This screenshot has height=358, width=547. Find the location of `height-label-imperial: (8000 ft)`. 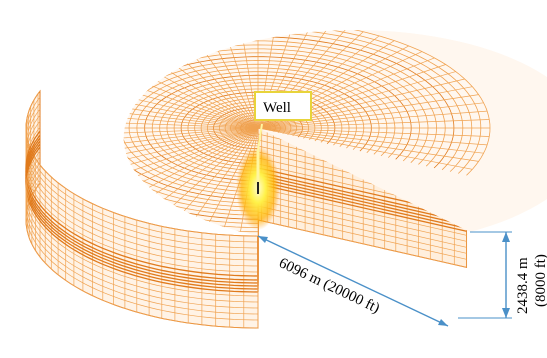

height-label-imperial: (8000 ft) is located at coordinates (540, 280).